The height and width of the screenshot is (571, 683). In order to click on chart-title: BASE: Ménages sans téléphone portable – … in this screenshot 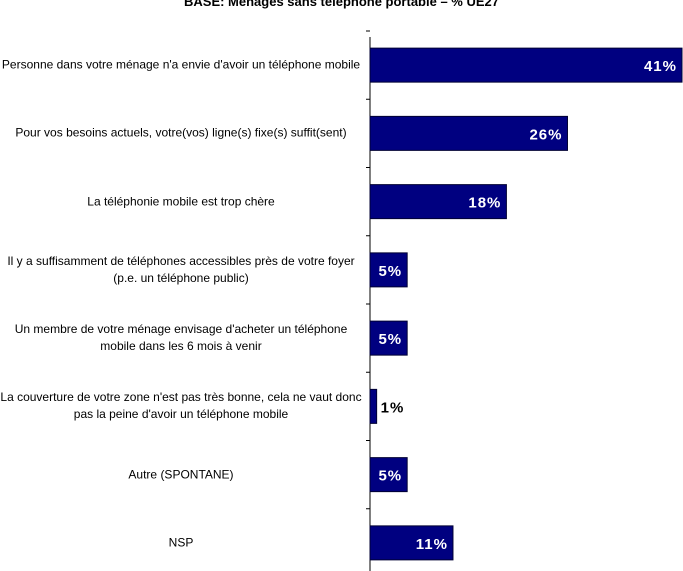, I will do `click(341, 4)`.